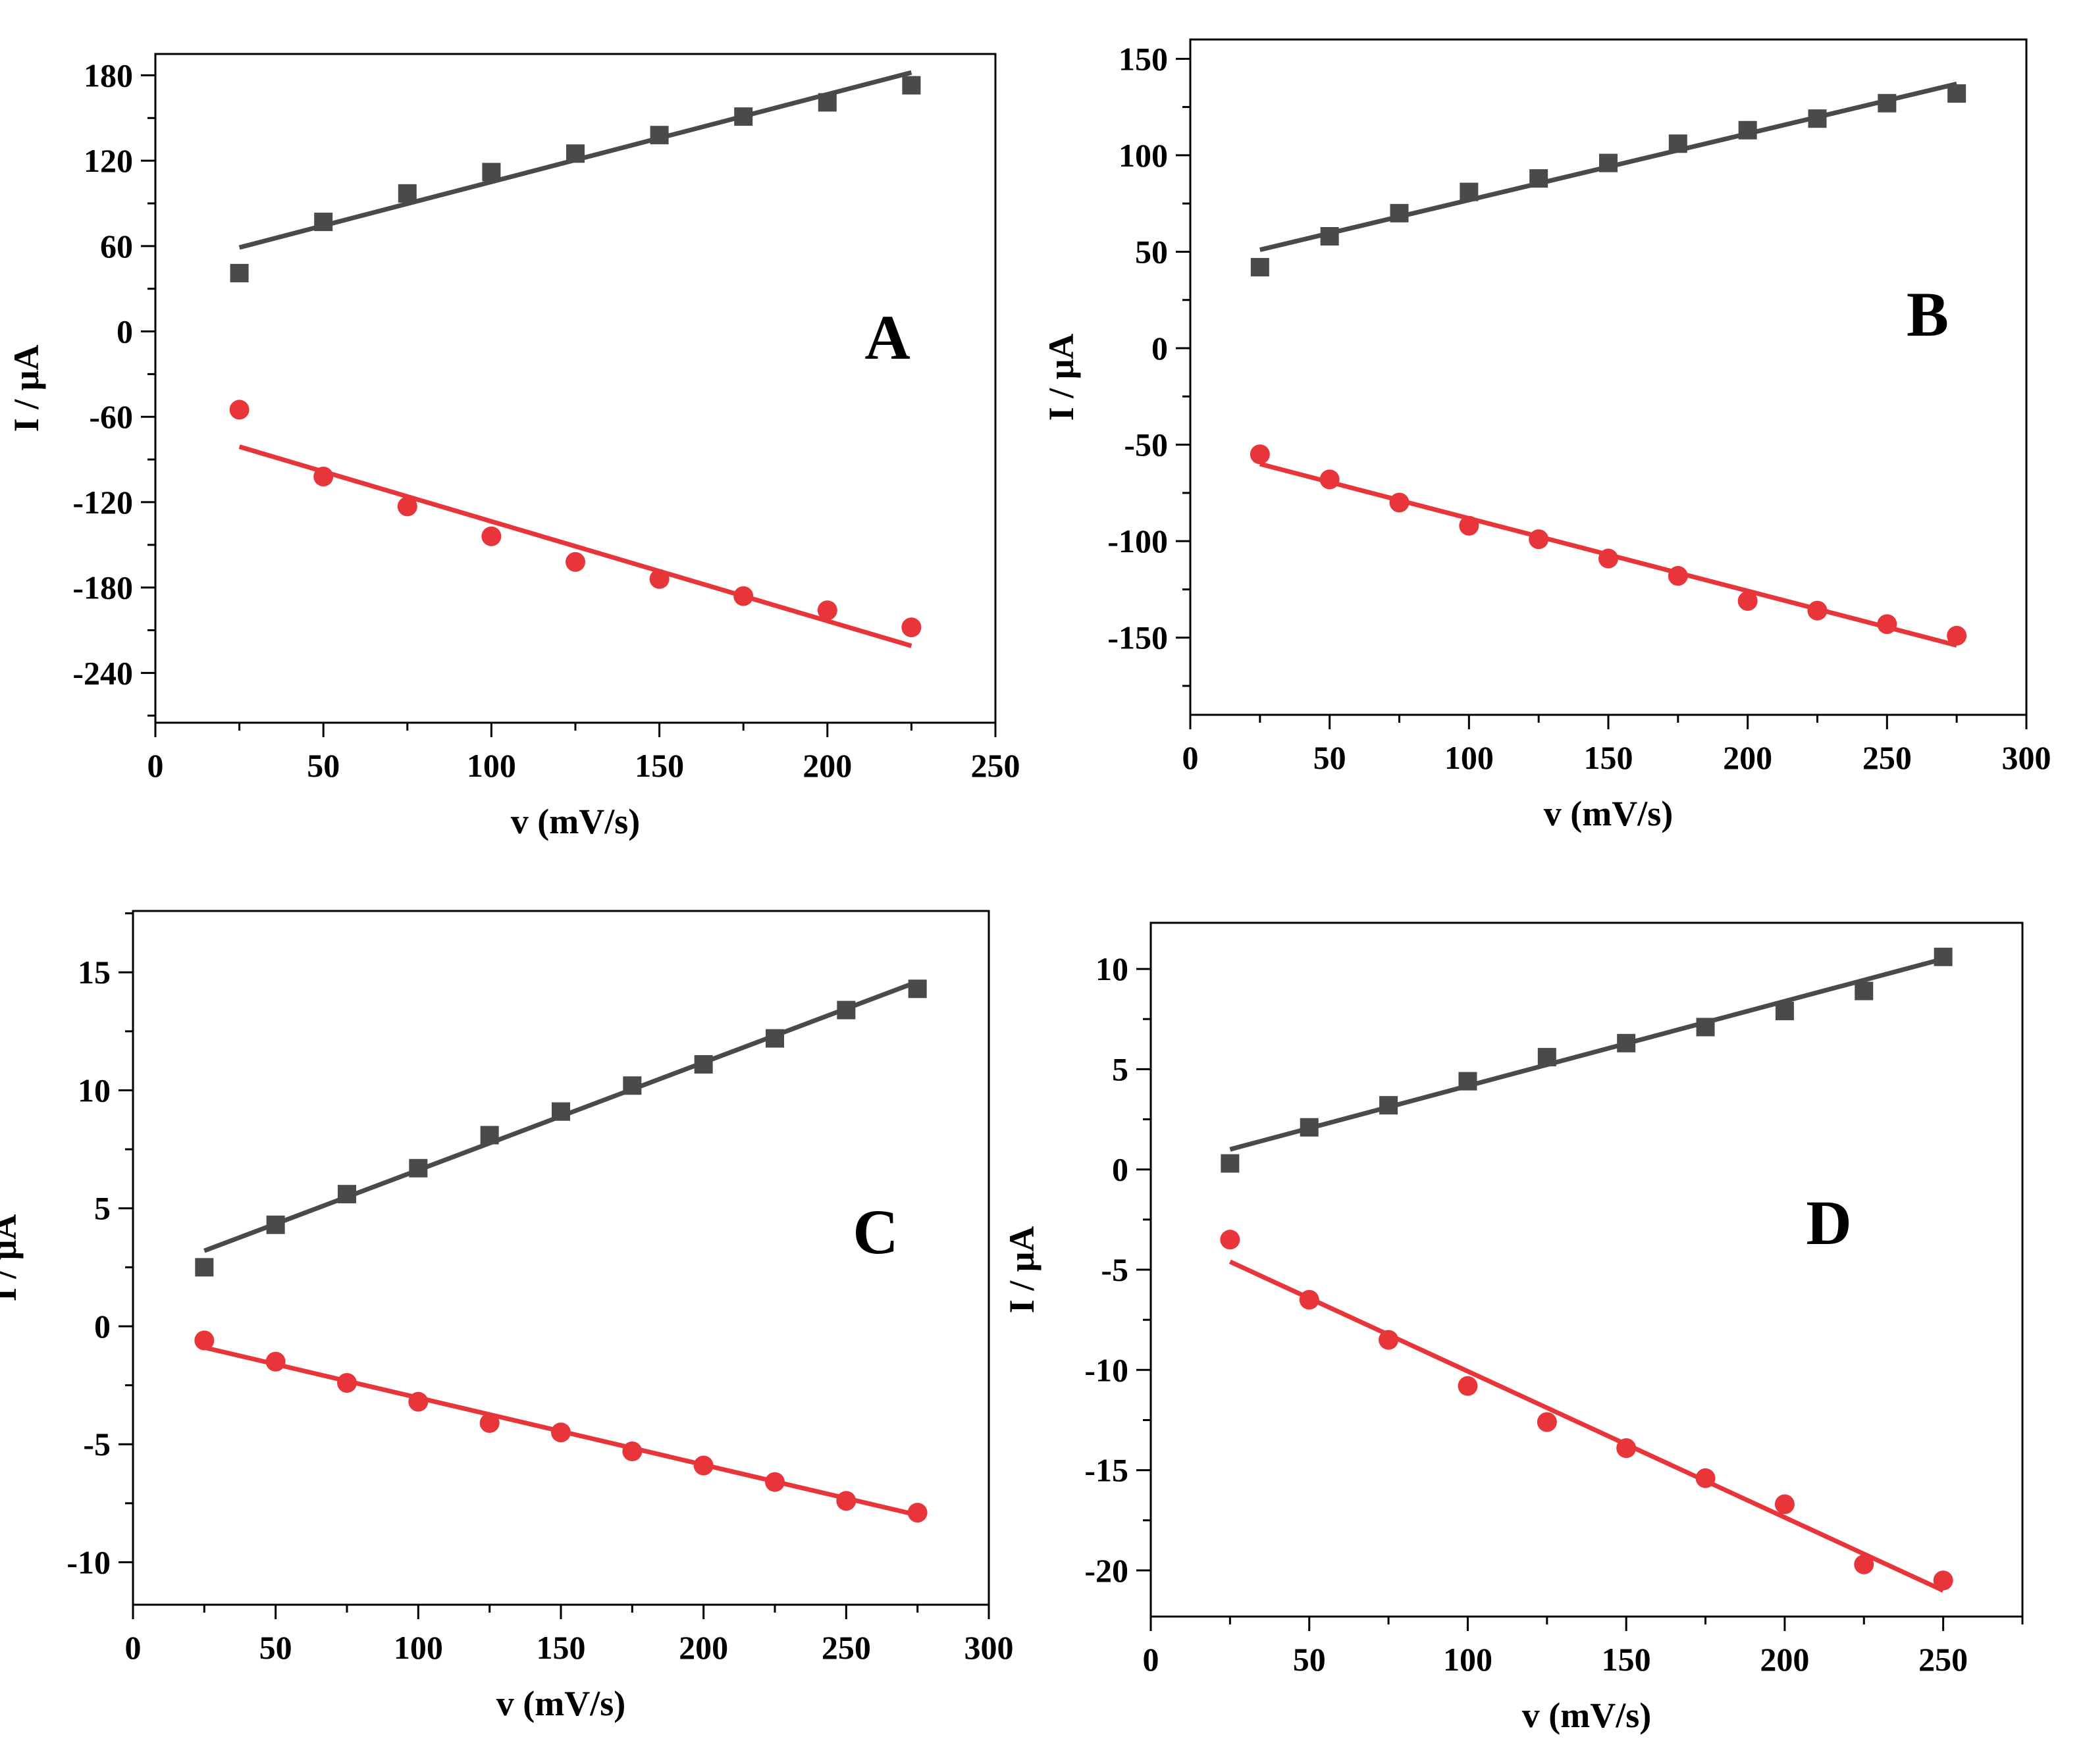 The image size is (2083, 1764). What do you see at coordinates (846, 1647) in the screenshot?
I see `panel-c-x-tick-label: 250` at bounding box center [846, 1647].